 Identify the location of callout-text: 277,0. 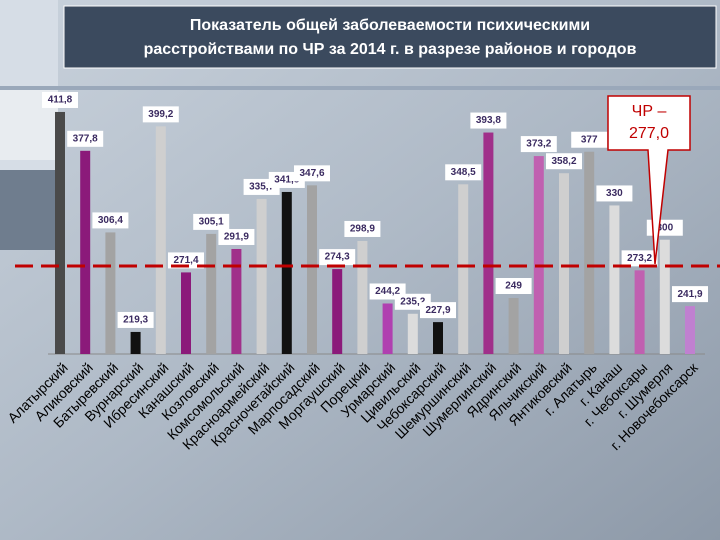
(649, 133).